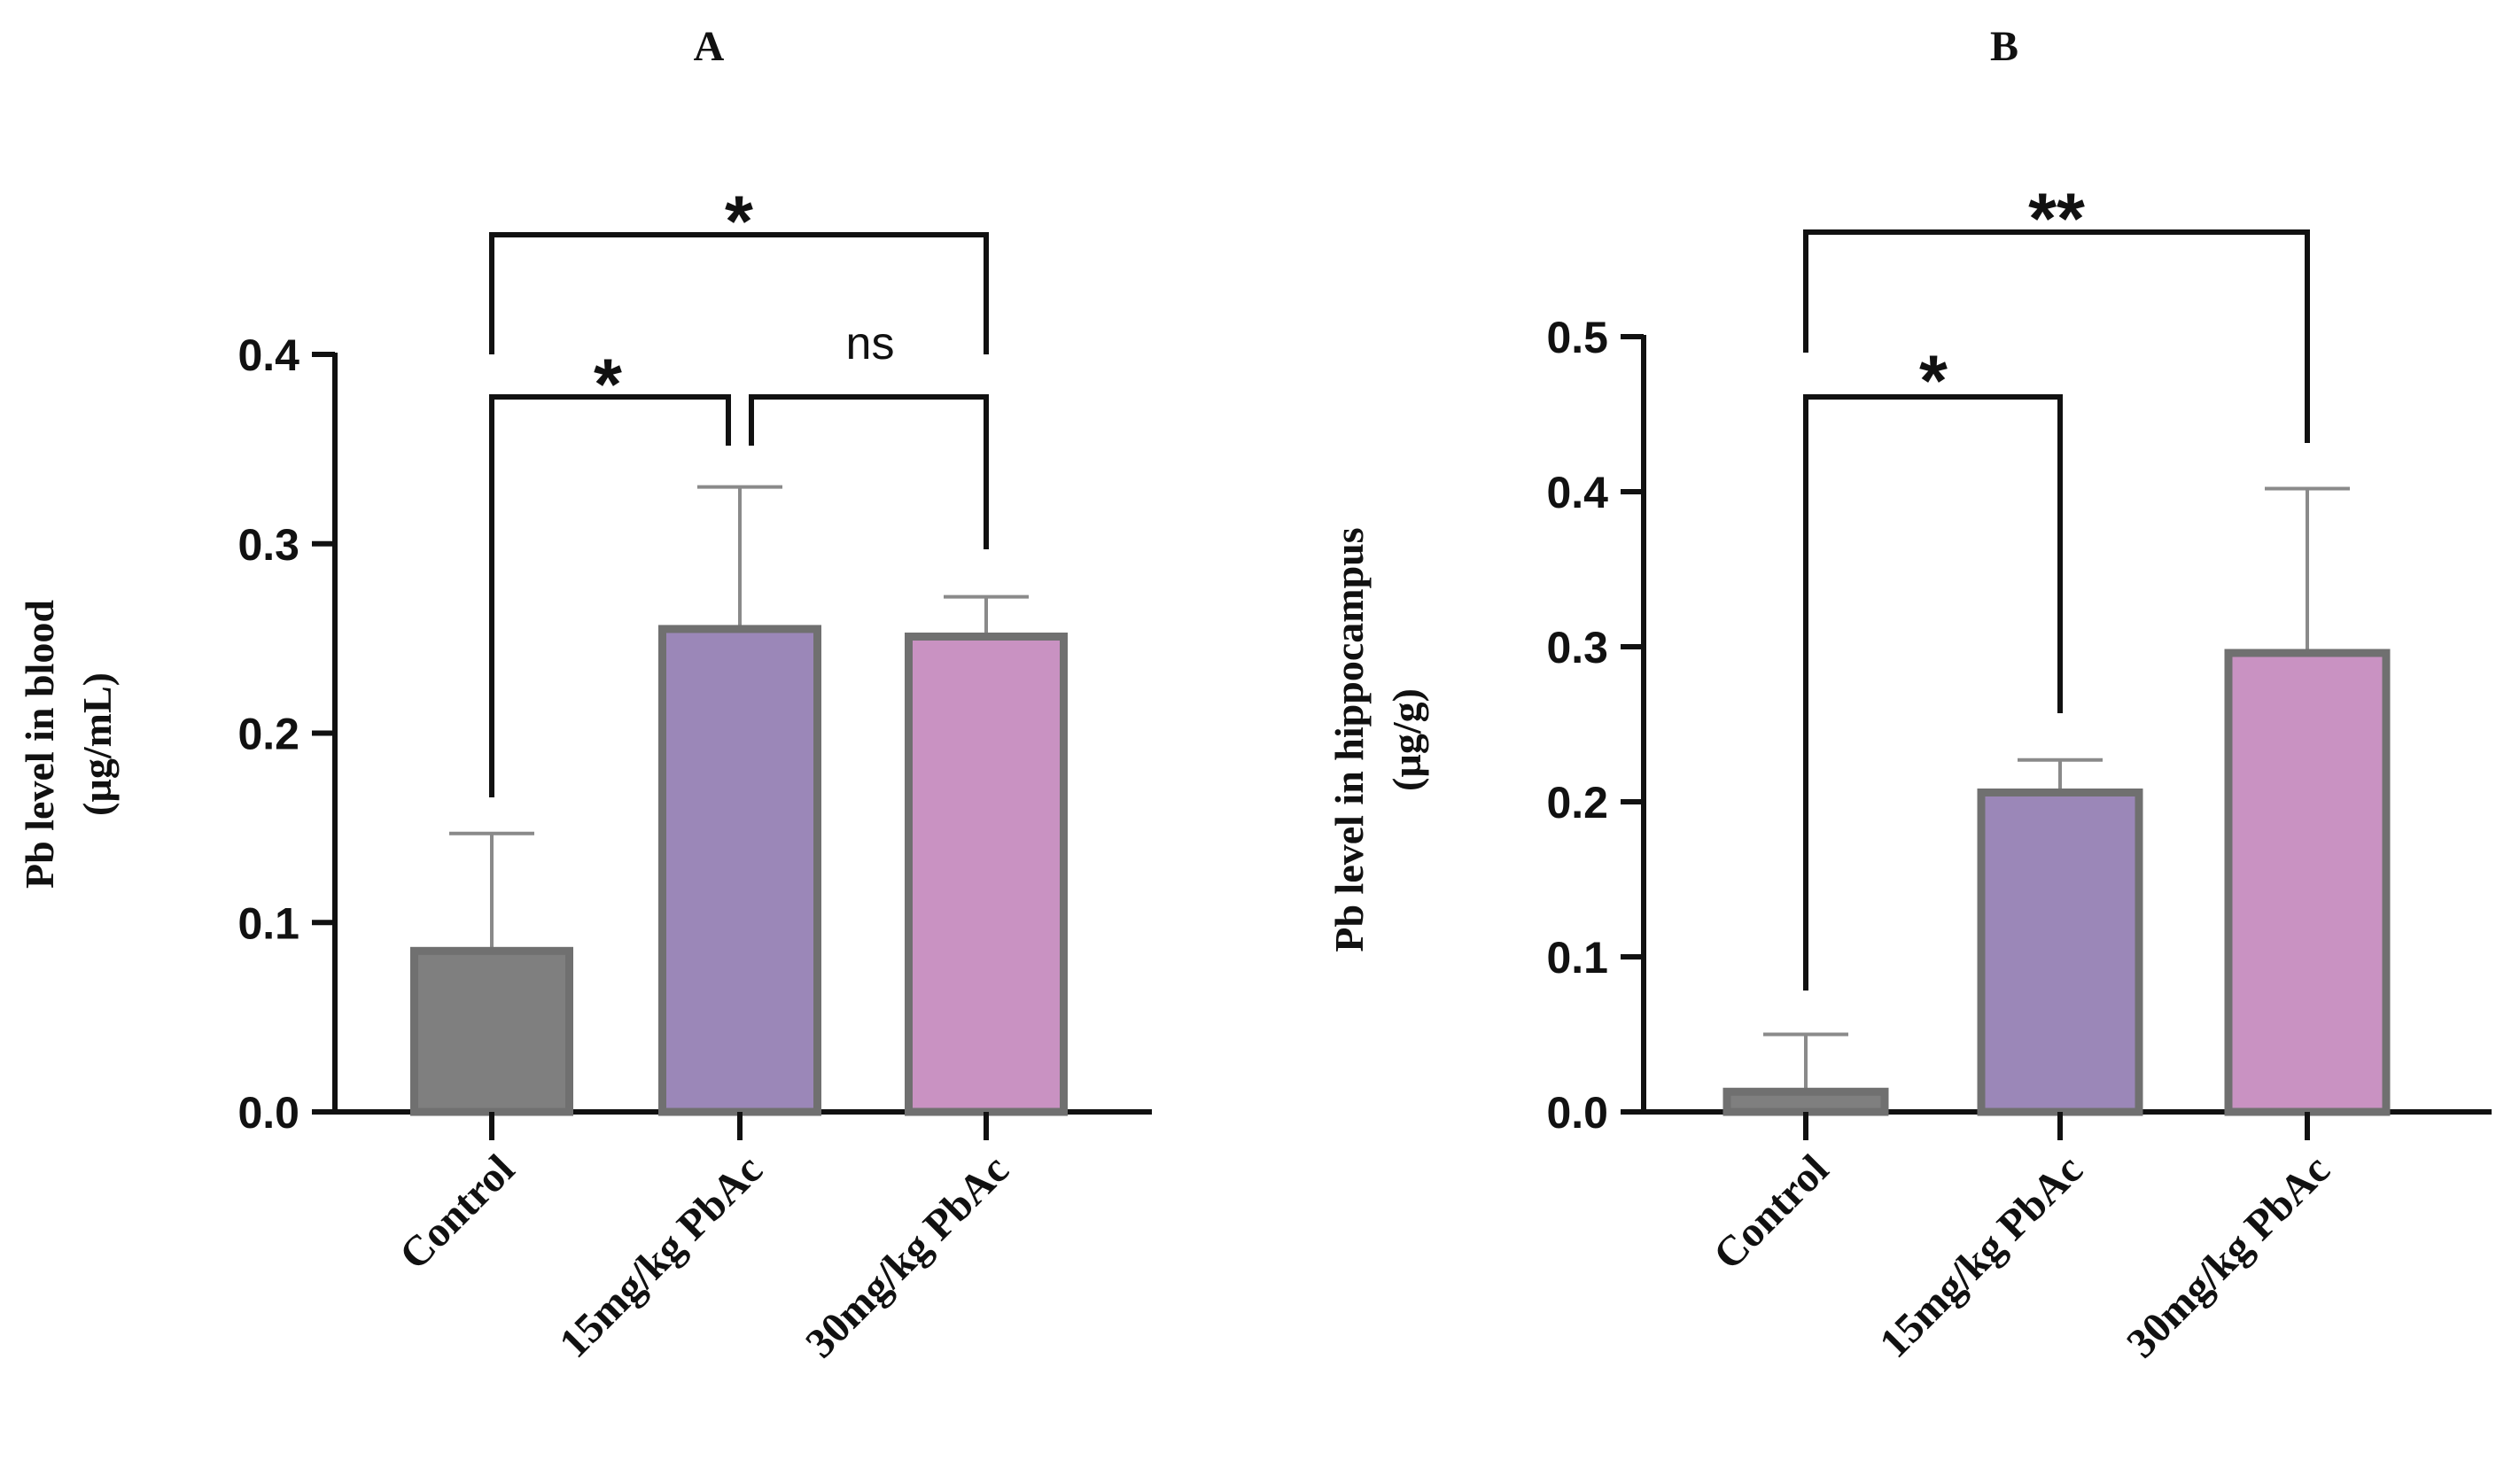  I want to click on panel-b-ytick-label: 0.0, so click(1577, 1113).